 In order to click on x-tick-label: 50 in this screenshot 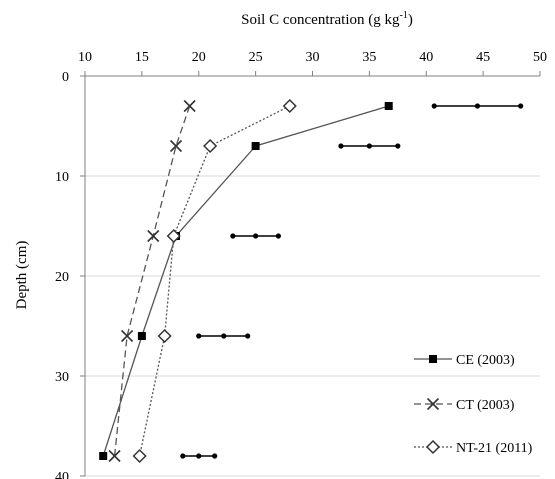, I will do `click(540, 57)`.